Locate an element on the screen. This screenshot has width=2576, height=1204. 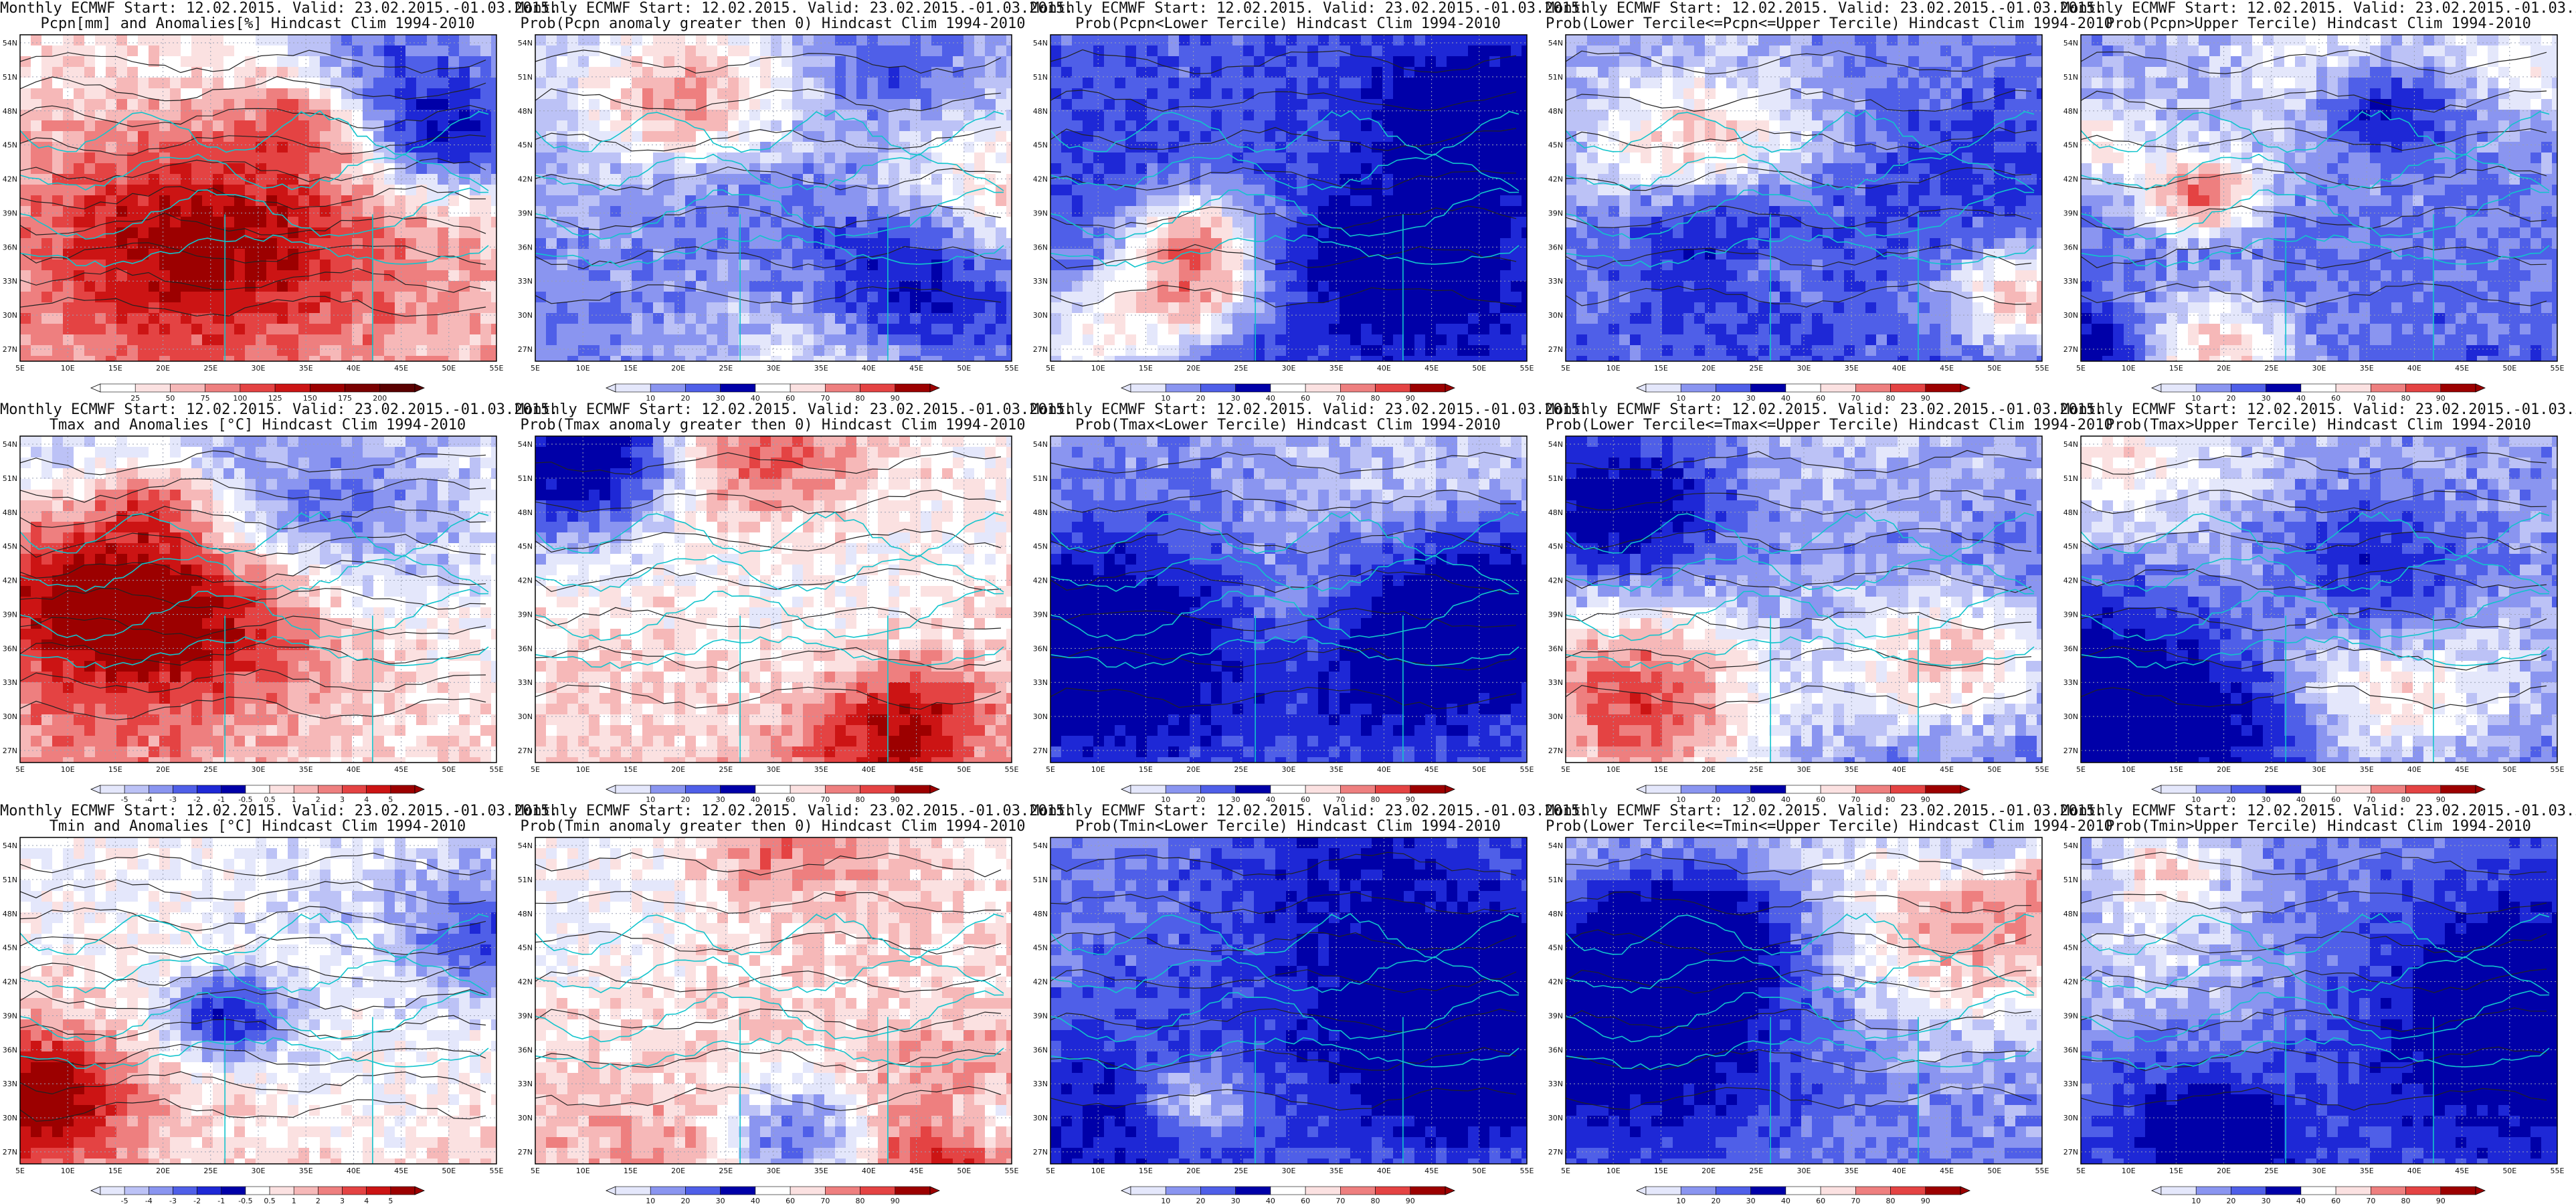
colorbar-swatch is located at coordinates (1358, 388).